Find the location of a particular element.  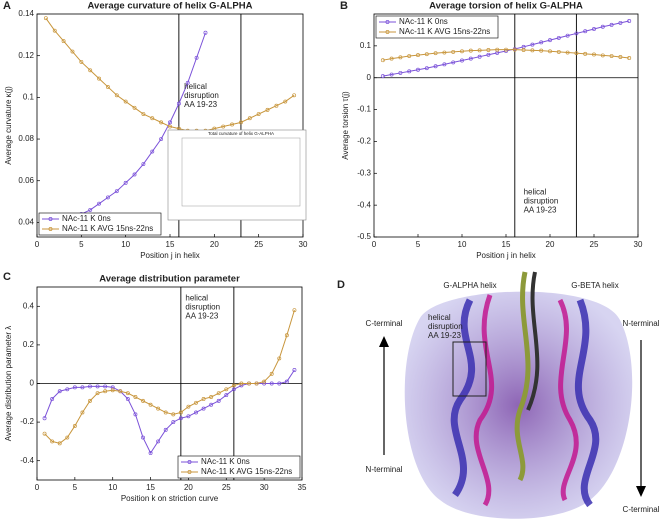

y-axis-label: Average torsion τ(j) is located at coordinates (345, 125).